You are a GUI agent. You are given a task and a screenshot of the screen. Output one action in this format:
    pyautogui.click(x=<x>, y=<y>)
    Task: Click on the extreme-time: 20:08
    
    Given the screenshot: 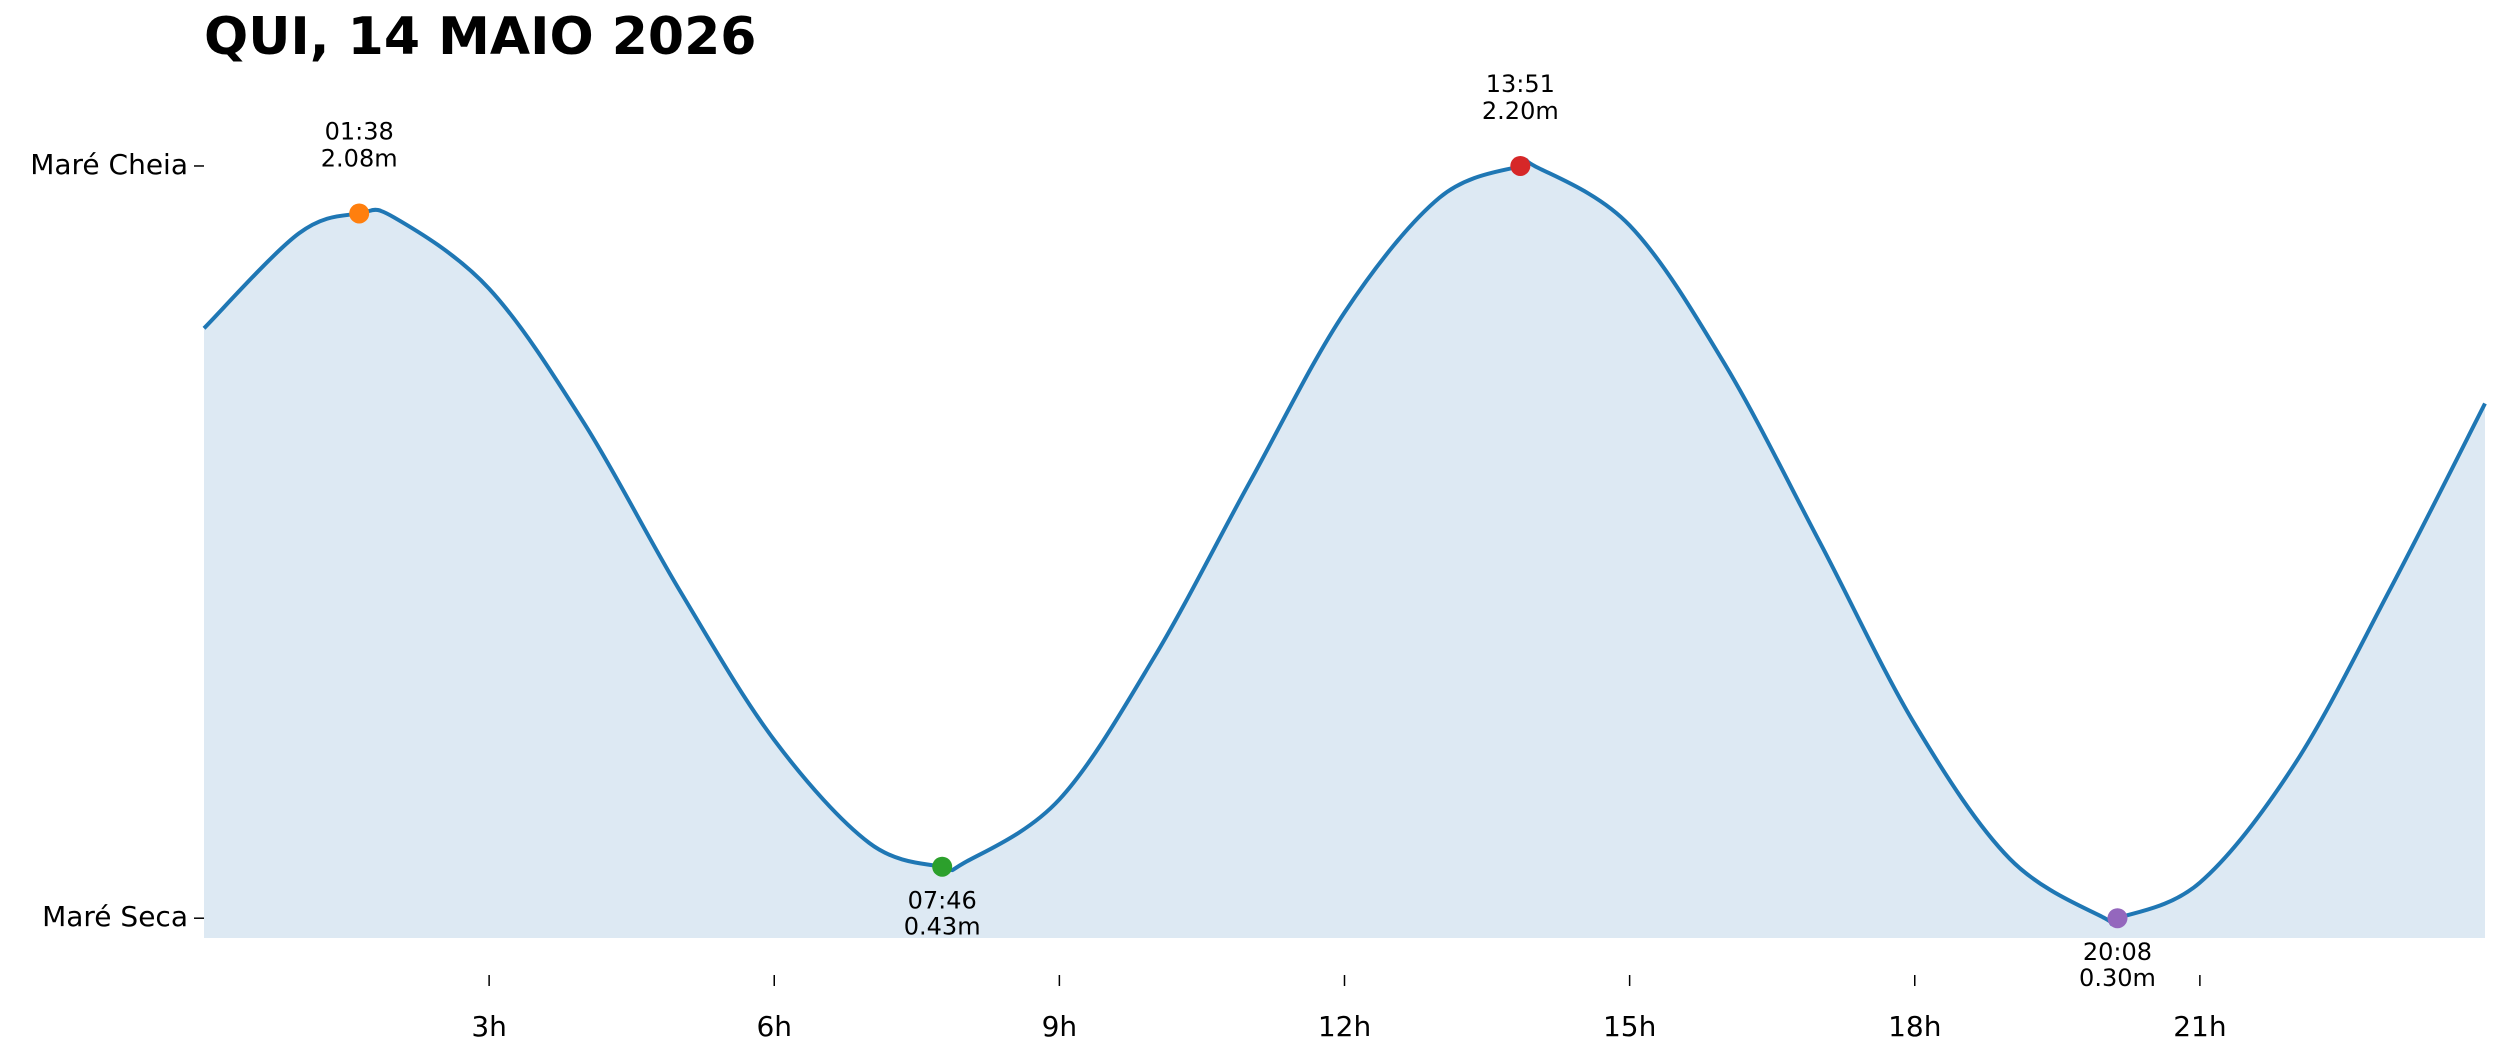 What is the action you would take?
    pyautogui.click(x=2117, y=952)
    